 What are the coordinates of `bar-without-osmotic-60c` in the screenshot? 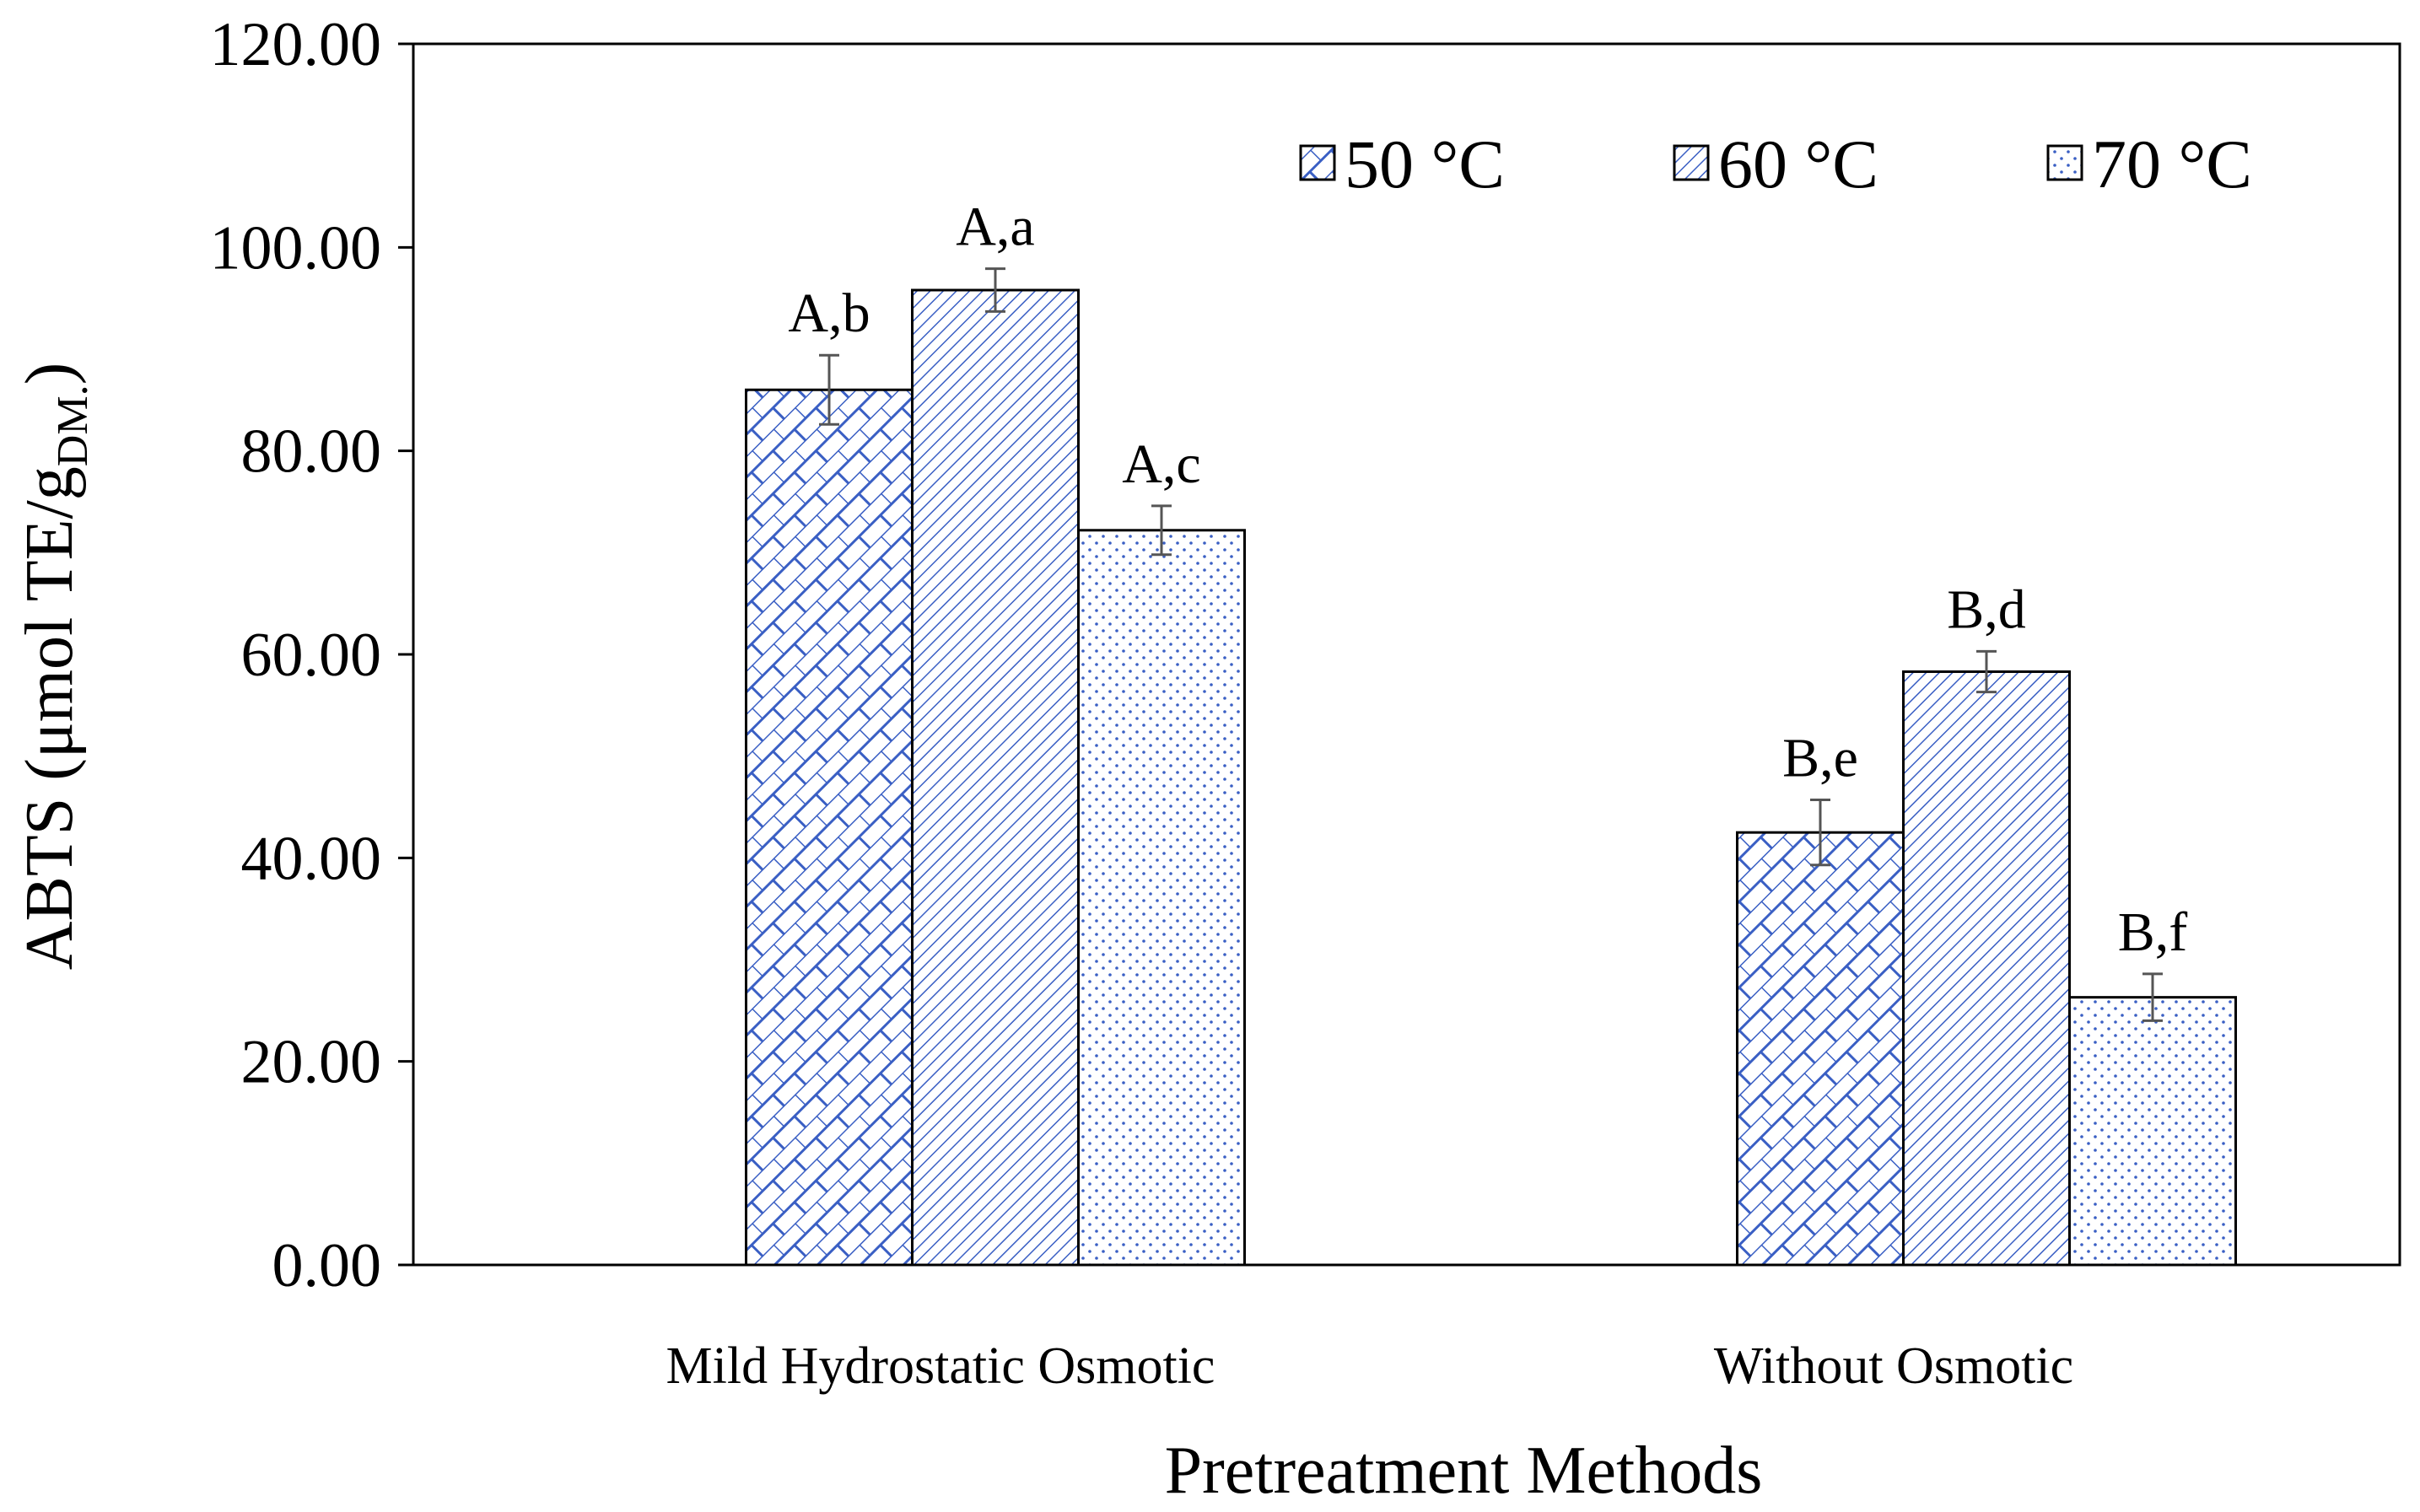 It's located at (1986, 969).